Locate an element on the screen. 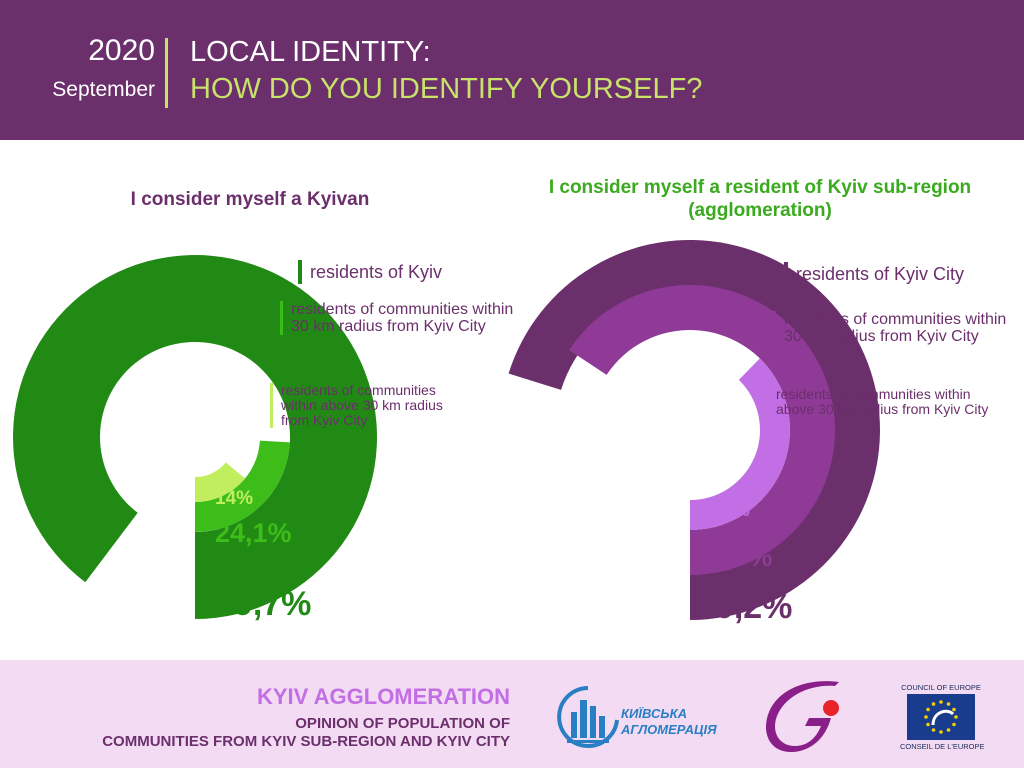  right-value-above-30km: 37,7% is located at coordinates (723, 510).